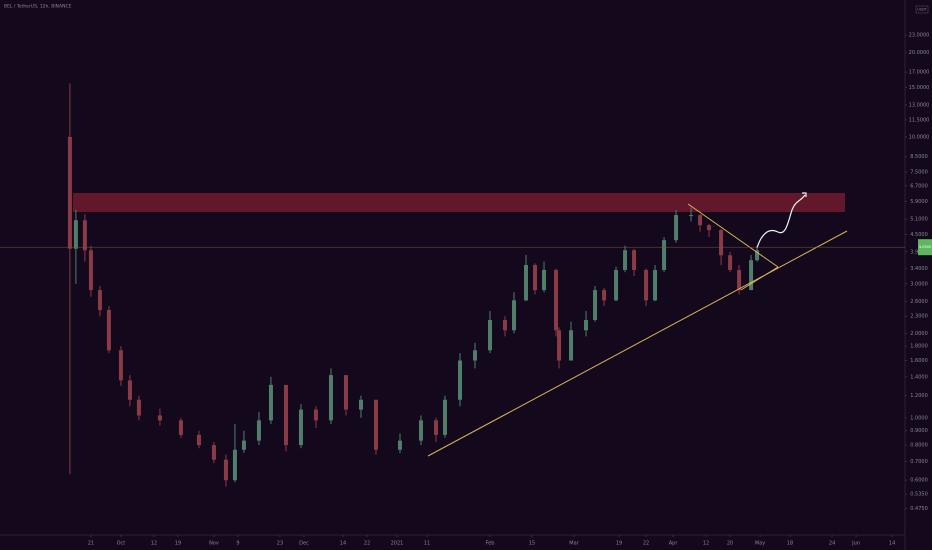  What do you see at coordinates (919, 186) in the screenshot?
I see `y-tick-label: 6.7000` at bounding box center [919, 186].